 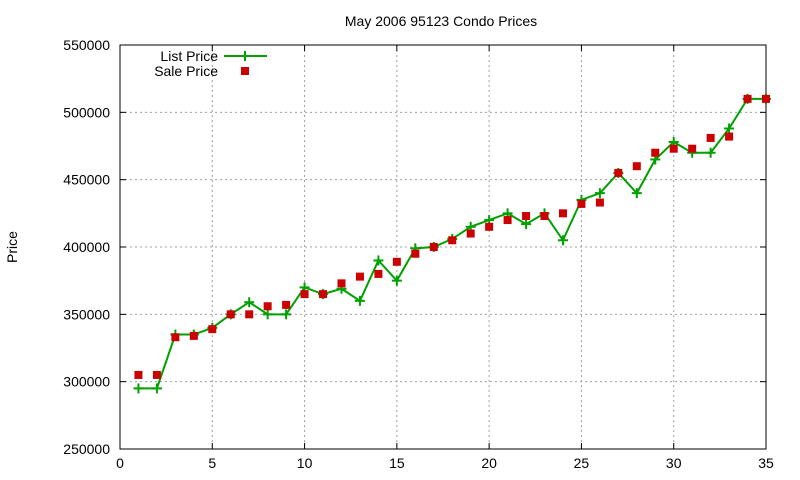 I want to click on legend: List Price Sale Price, so click(x=210, y=63).